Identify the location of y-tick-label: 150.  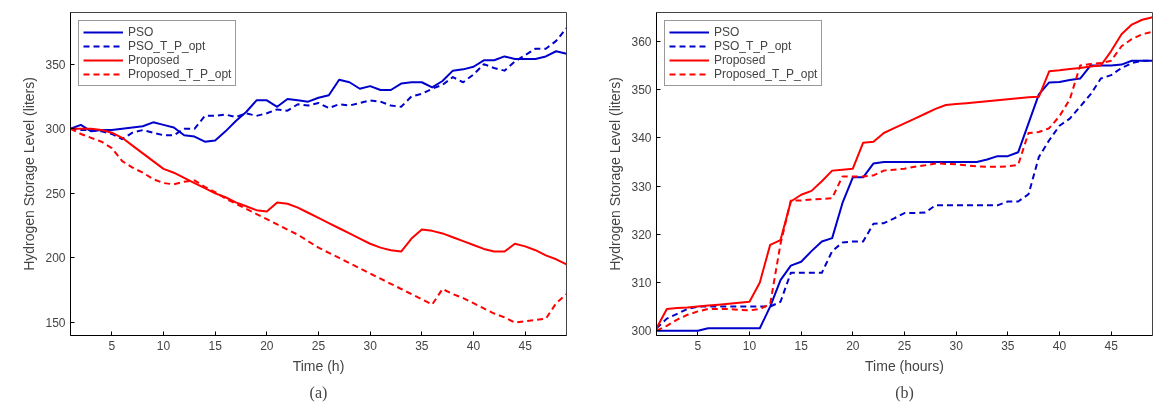
(55, 323).